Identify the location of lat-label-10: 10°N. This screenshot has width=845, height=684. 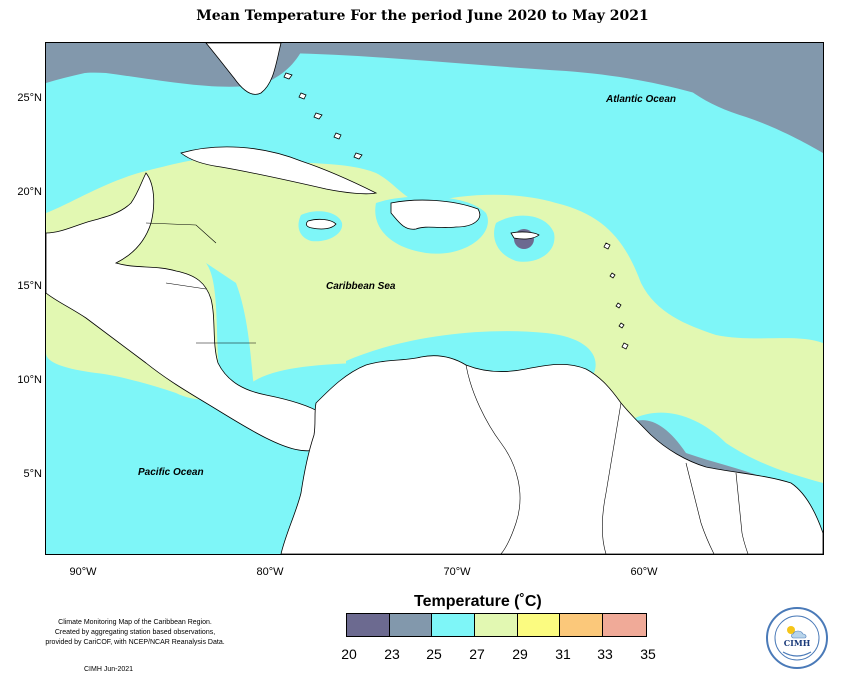
(29, 380).